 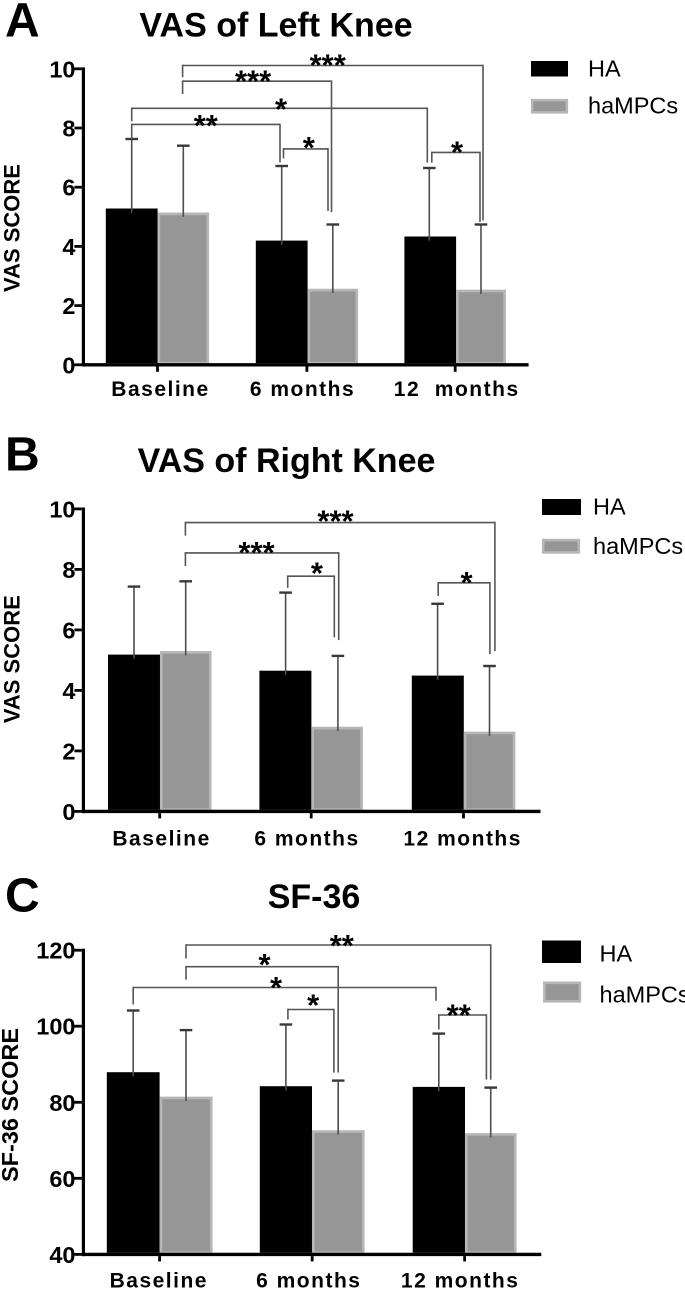 I want to click on svg-text: 100, so click(x=55, y=1027).